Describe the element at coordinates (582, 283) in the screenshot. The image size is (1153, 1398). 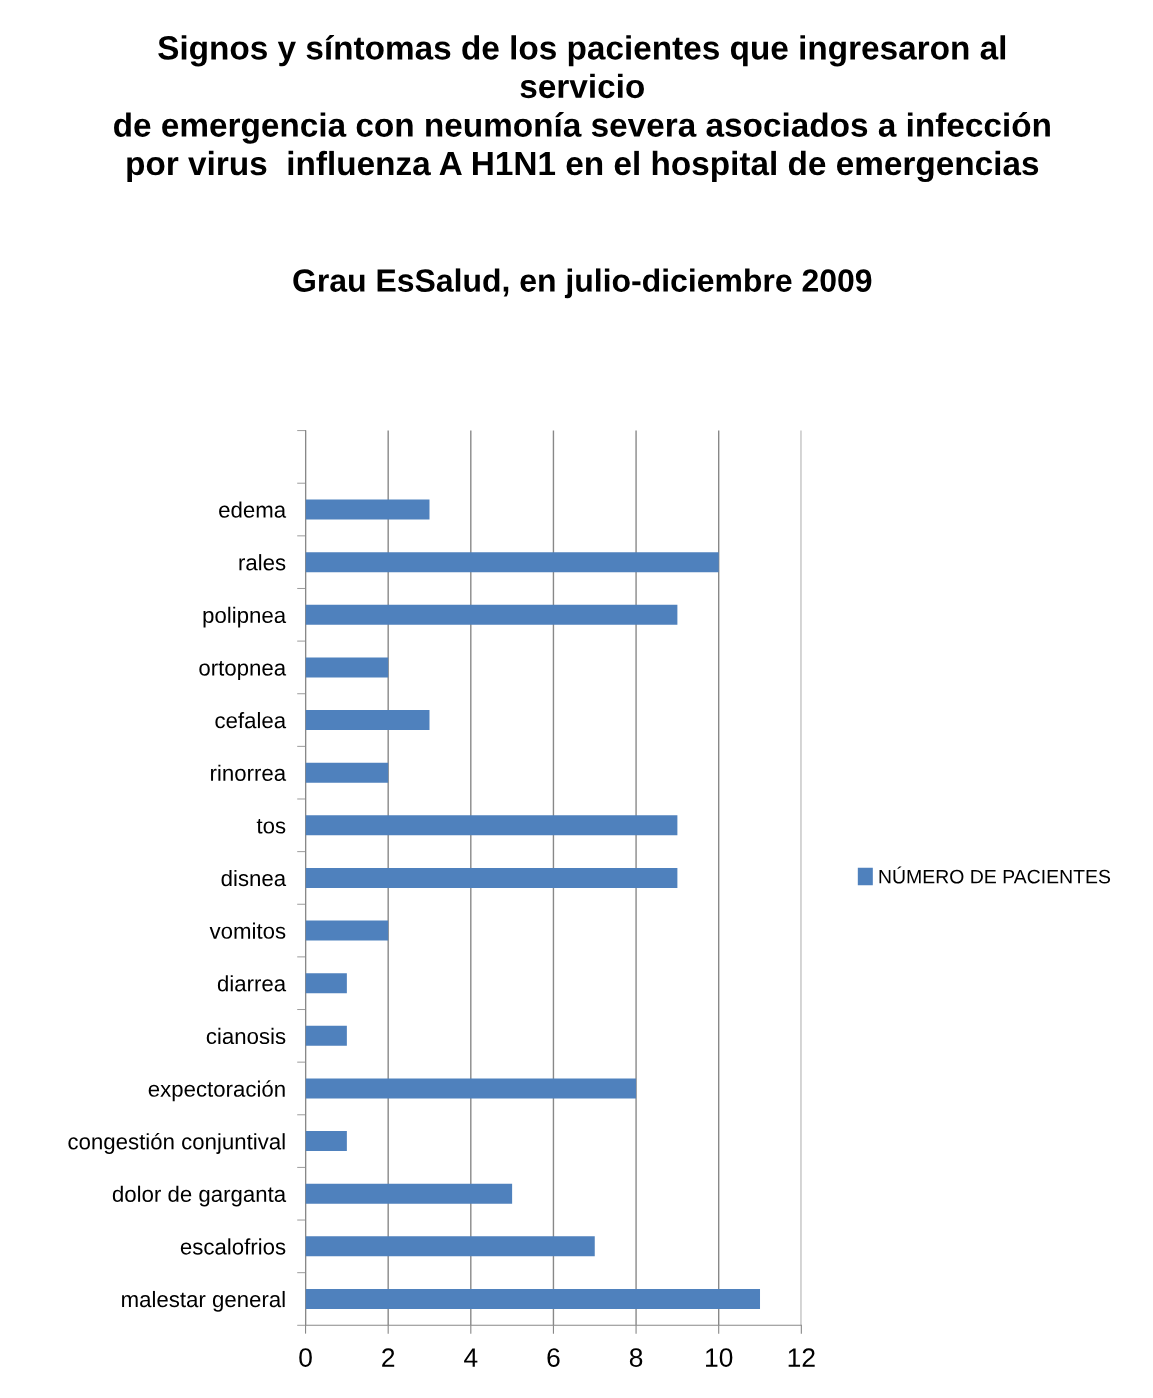
I see `chart-subtitle: Grau EsSalud, en julio-diciembre 2009` at that location.